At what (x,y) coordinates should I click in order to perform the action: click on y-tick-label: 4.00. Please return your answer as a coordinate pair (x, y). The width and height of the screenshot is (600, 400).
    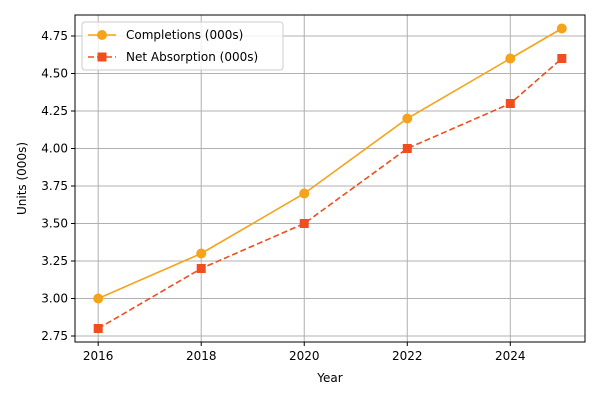
    Looking at the image, I should click on (54, 149).